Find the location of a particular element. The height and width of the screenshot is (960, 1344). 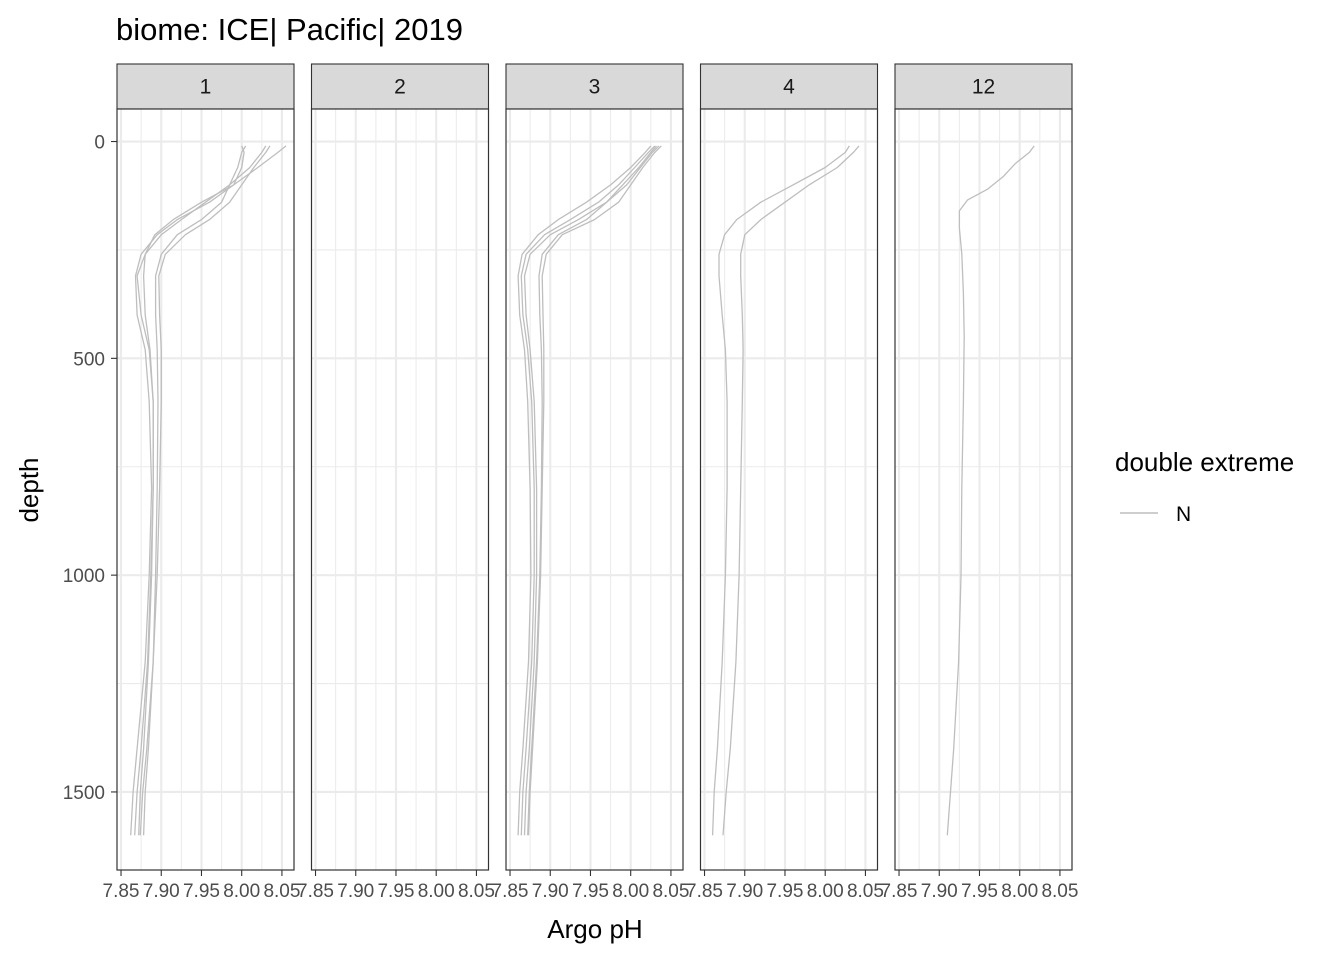

y-tick-label: 0 is located at coordinates (99, 143).